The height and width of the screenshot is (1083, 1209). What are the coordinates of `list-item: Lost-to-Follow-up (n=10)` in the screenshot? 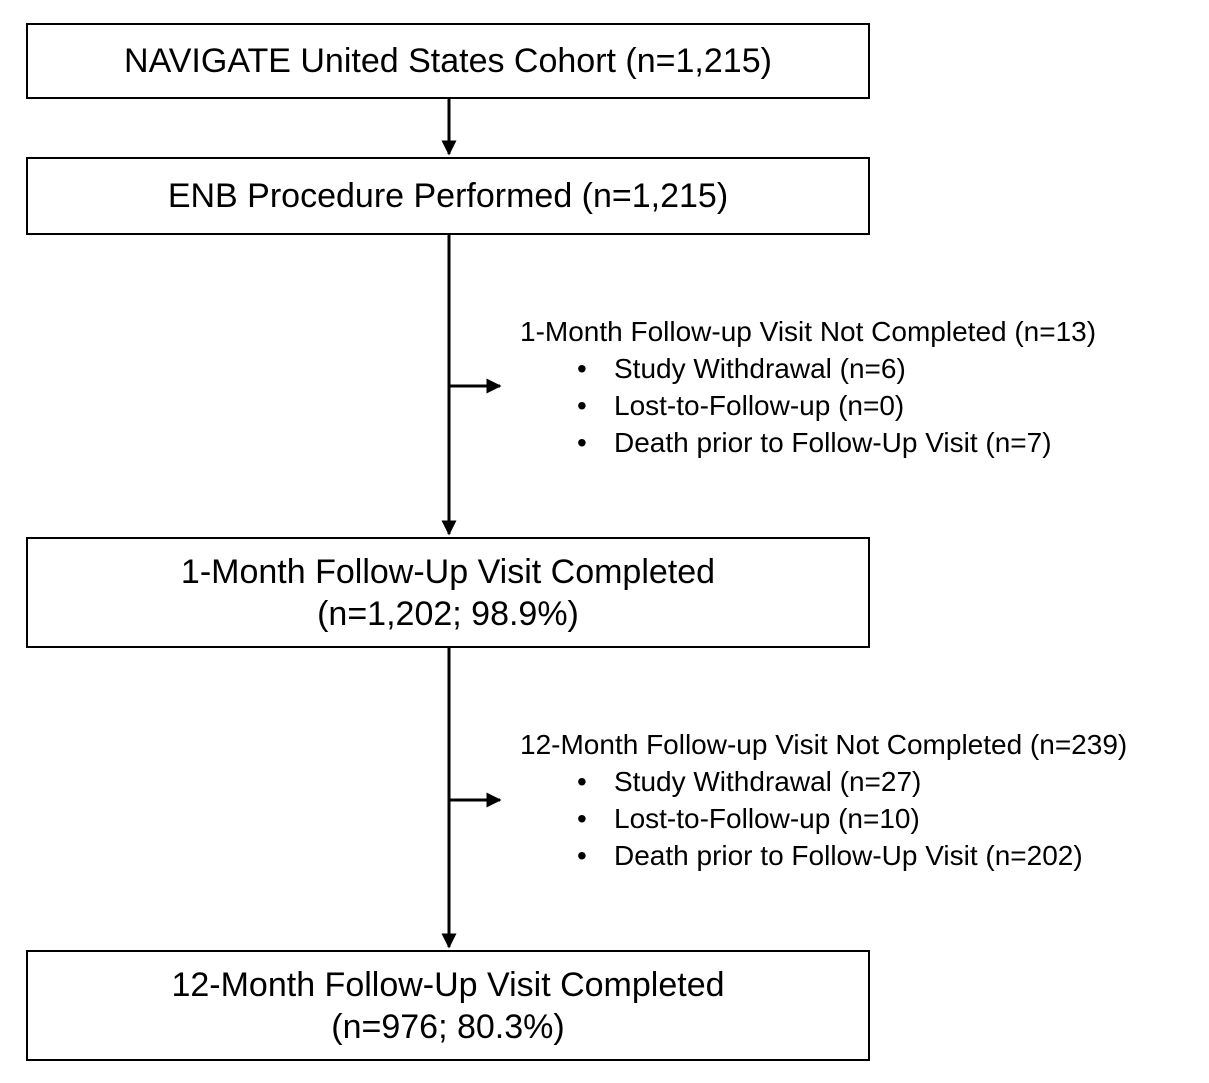 It's located at (823, 818).